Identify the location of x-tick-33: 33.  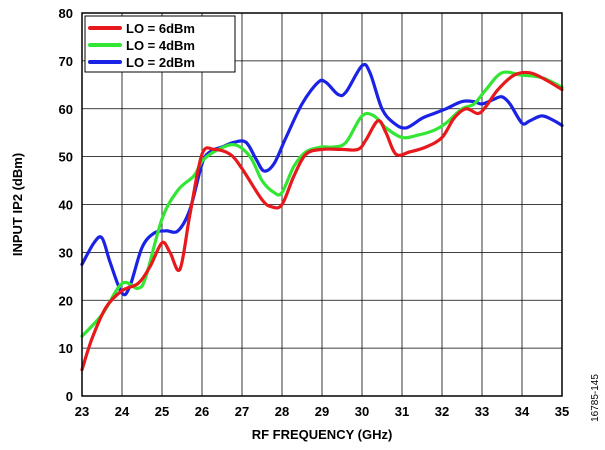
(482, 411).